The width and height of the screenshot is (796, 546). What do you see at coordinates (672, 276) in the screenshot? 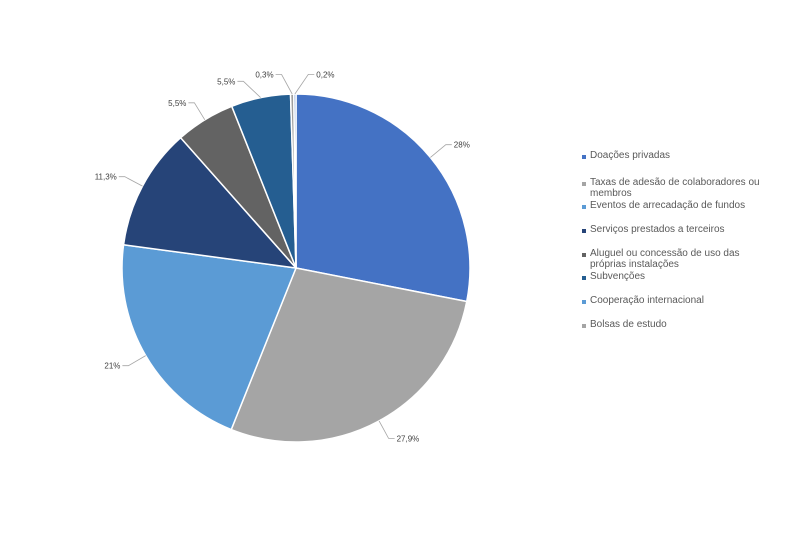
I see `legend-item: Subvenções` at bounding box center [672, 276].